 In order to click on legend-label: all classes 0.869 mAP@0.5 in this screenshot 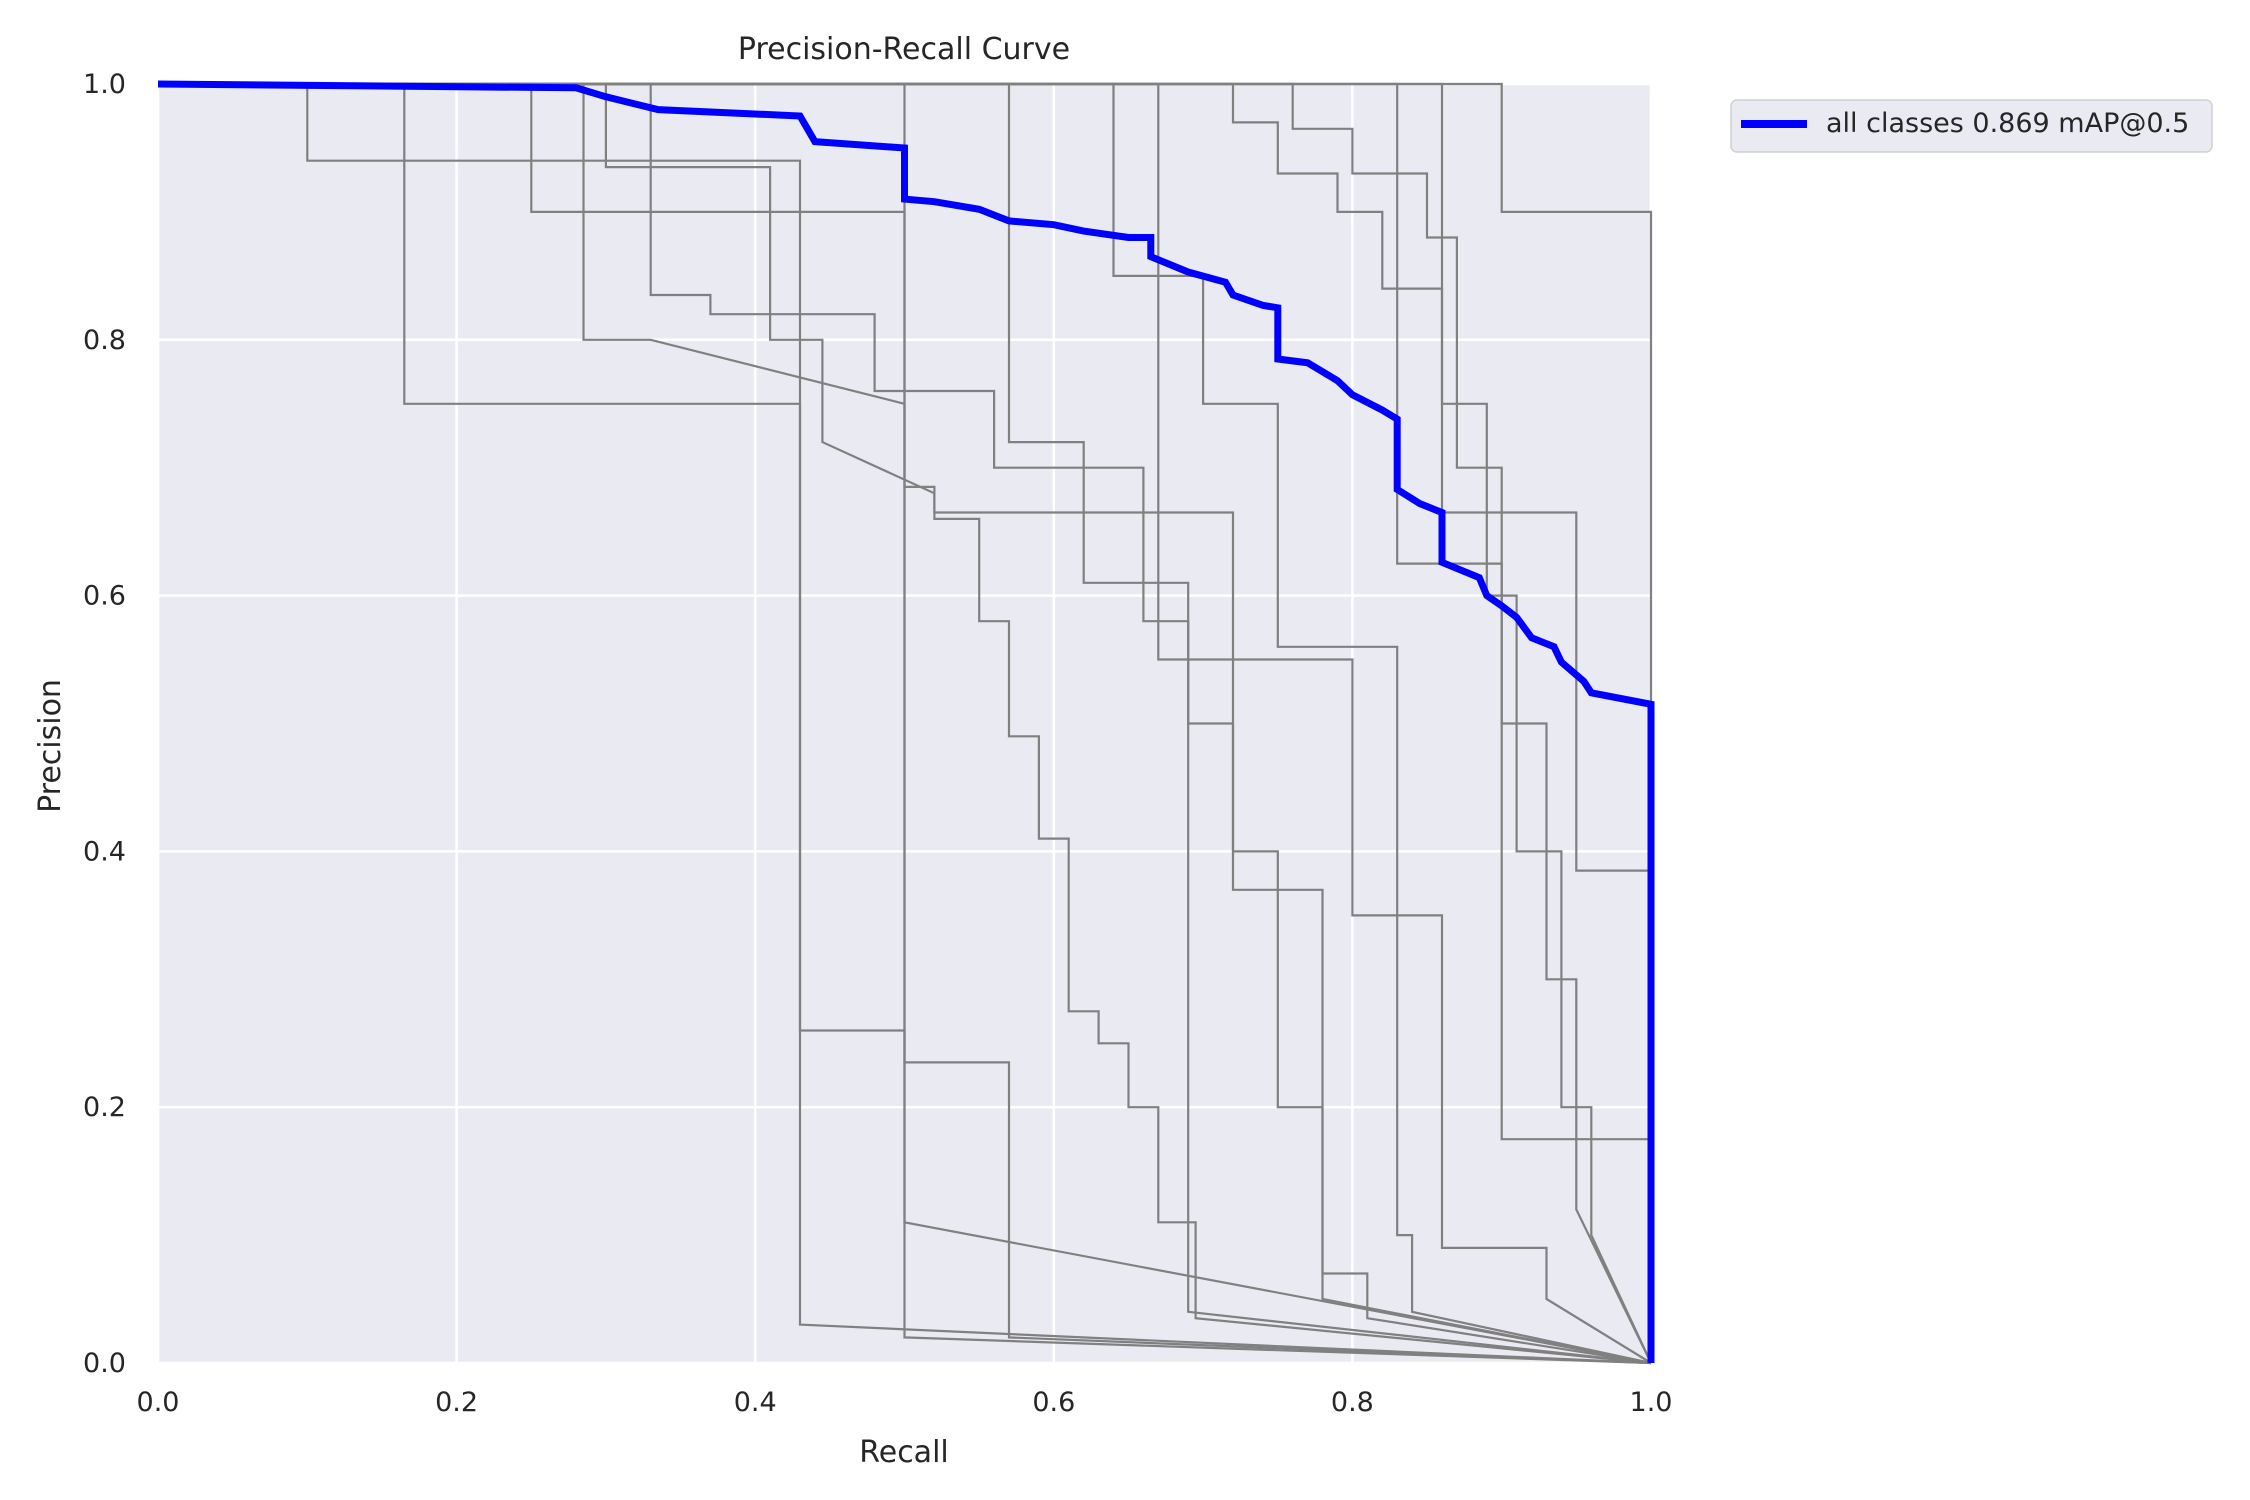, I will do `click(2007, 123)`.